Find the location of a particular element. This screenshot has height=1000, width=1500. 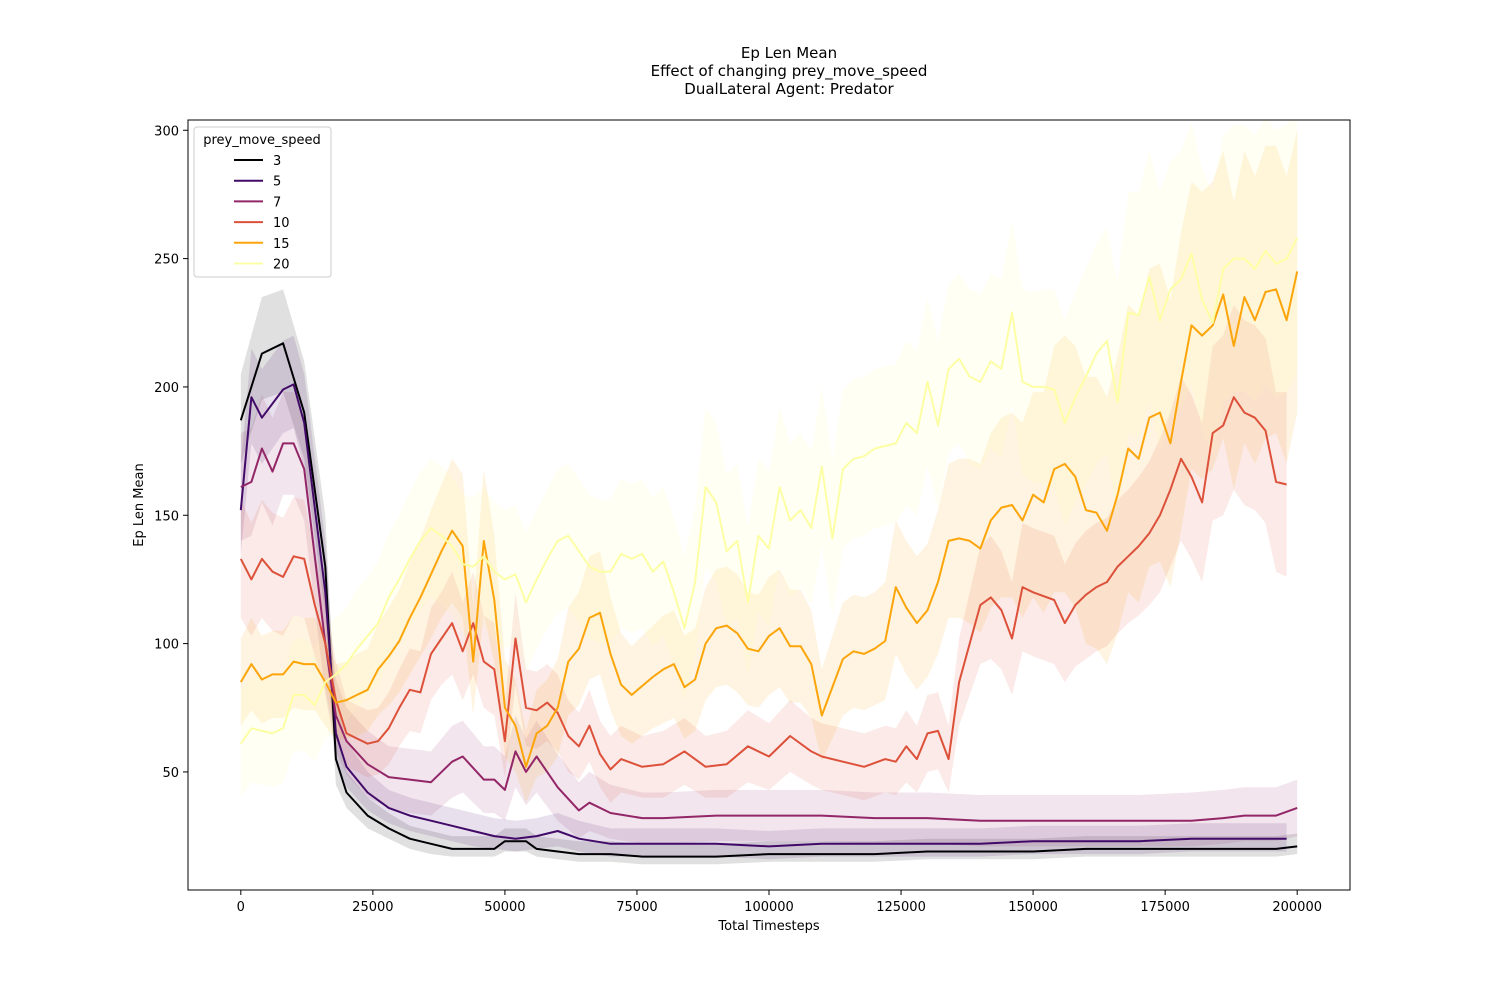

legend-title: prey_move_speed is located at coordinates (262, 140).